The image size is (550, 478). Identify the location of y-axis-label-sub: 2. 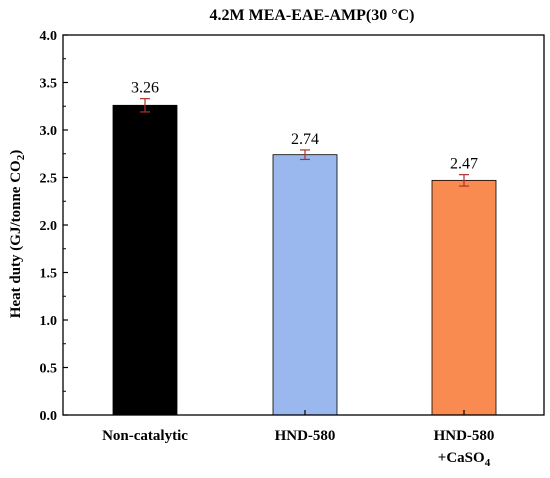
(21, 157).